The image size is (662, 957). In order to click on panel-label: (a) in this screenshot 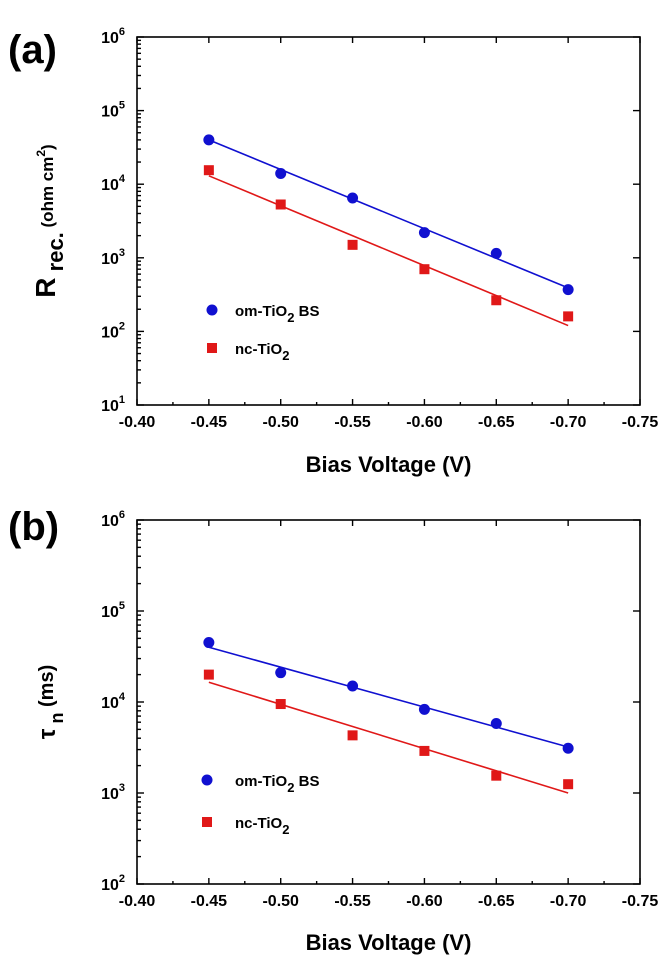, I will do `click(32, 50)`.